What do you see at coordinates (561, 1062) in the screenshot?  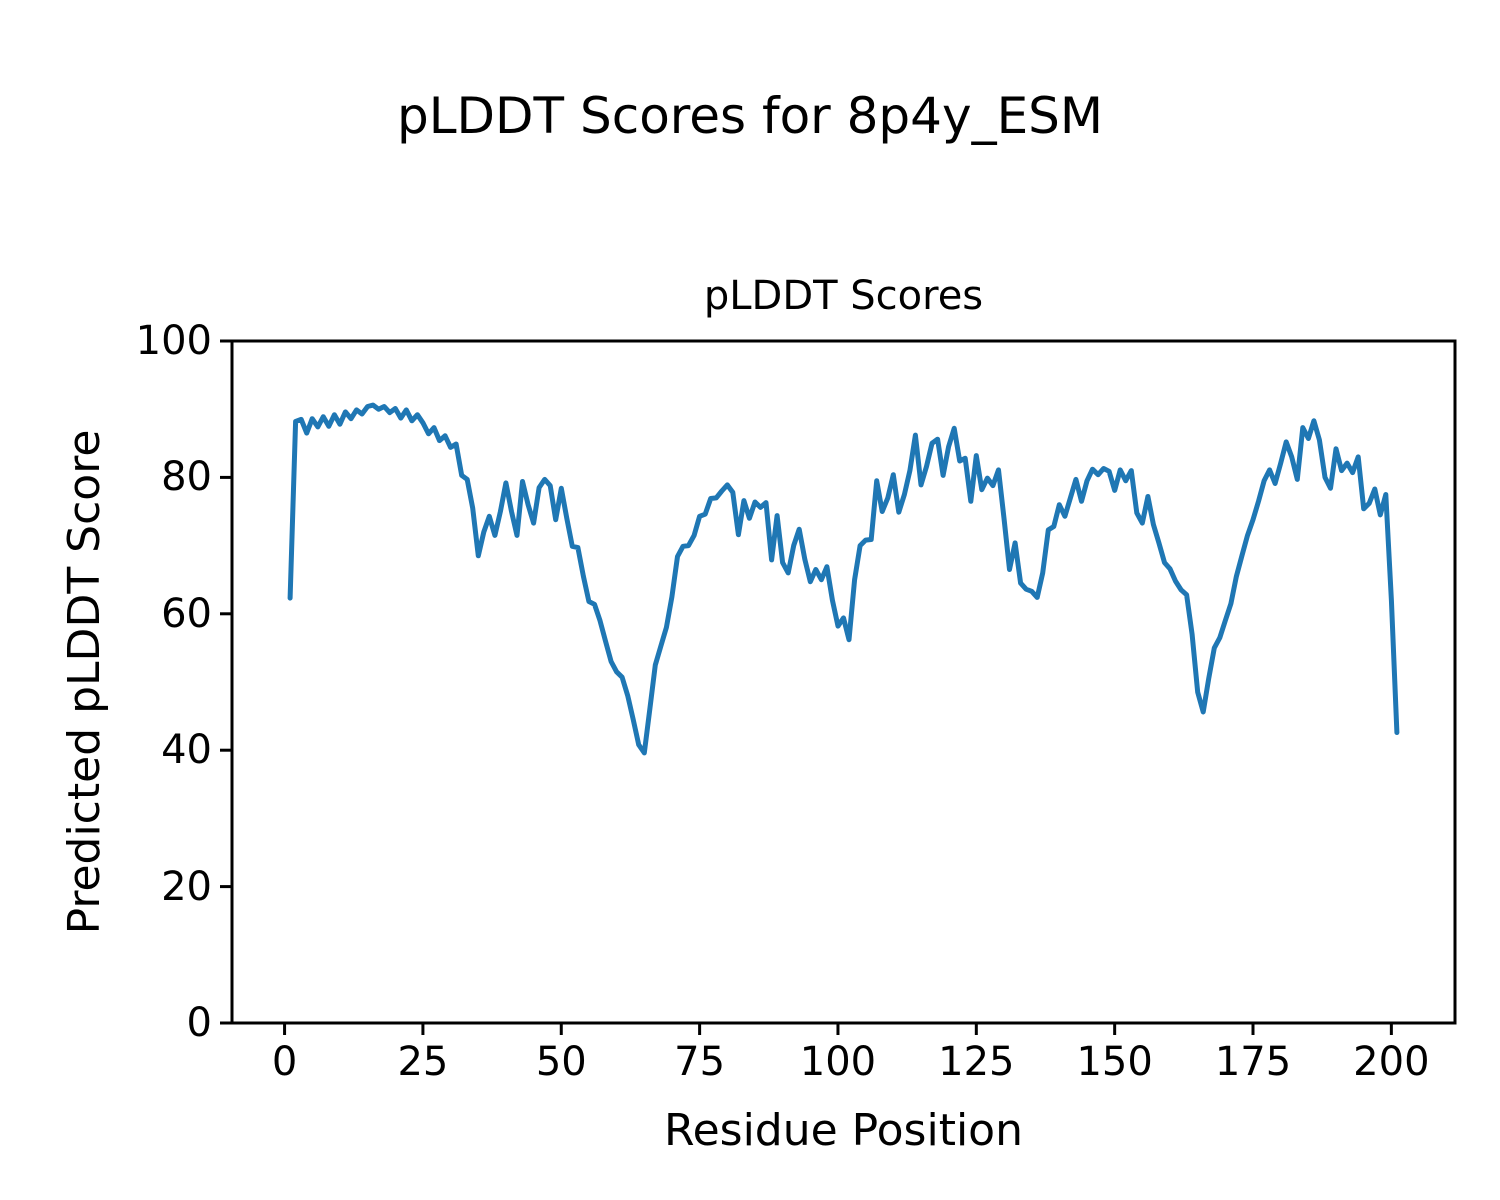 I see `x-tick-label: 50` at bounding box center [561, 1062].